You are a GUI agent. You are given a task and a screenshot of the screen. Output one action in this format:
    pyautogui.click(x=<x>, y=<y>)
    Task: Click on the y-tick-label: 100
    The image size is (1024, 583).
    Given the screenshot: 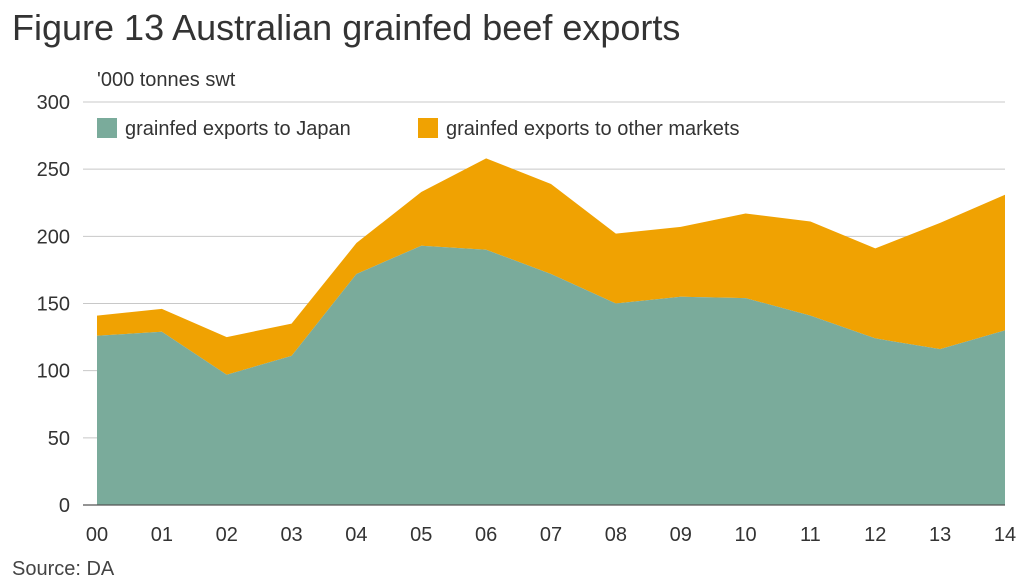 What is the action you would take?
    pyautogui.click(x=53, y=372)
    